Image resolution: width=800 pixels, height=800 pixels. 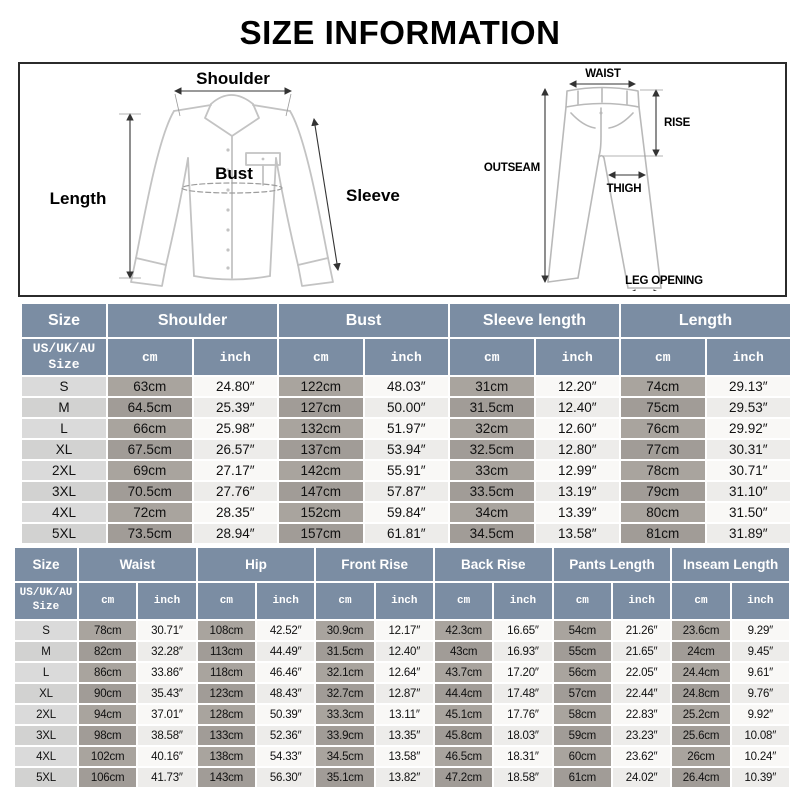 What do you see at coordinates (235, 386) in the screenshot?
I see `inch-value-cell: 24.80″` at bounding box center [235, 386].